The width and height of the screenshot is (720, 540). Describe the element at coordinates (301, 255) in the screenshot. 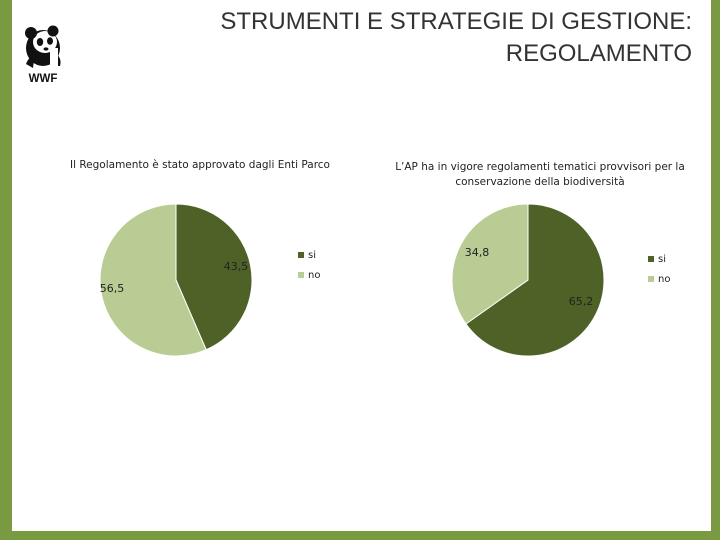

I see `chart-1-legend-swatch-si` at that location.